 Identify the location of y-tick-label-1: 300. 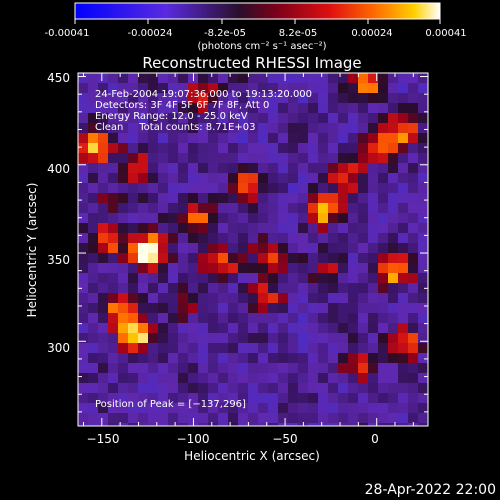
(58, 348).